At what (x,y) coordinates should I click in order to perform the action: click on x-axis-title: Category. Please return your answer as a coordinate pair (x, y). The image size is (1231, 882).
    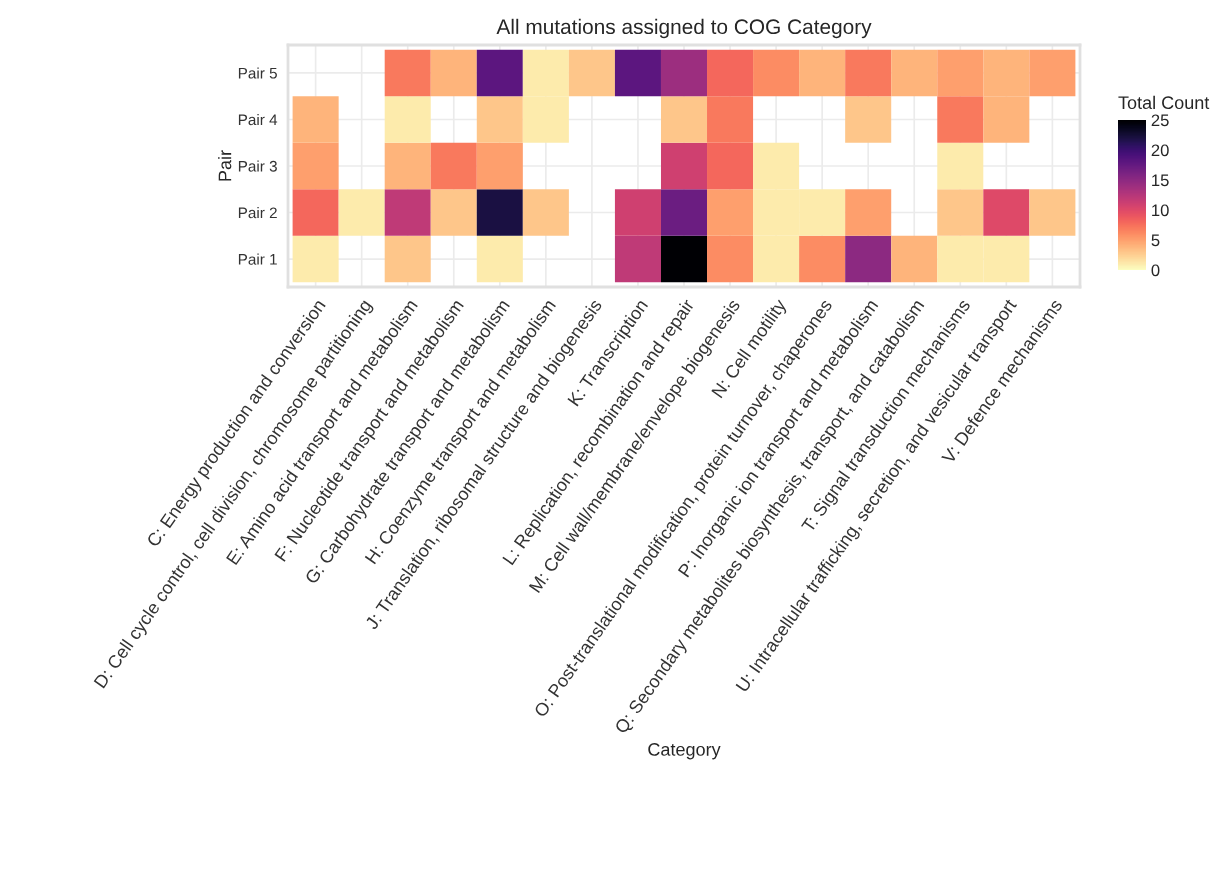
    Looking at the image, I should click on (684, 751).